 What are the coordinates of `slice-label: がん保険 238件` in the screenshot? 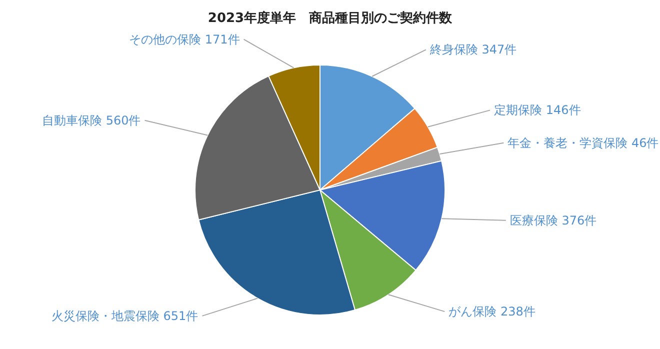 It's located at (492, 311).